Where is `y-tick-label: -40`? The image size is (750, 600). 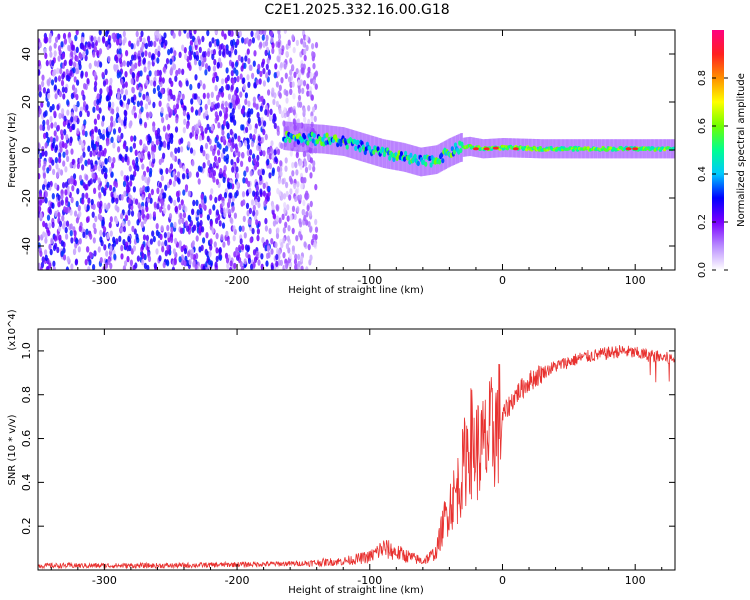 y-tick-label: -40 is located at coordinates (26, 246).